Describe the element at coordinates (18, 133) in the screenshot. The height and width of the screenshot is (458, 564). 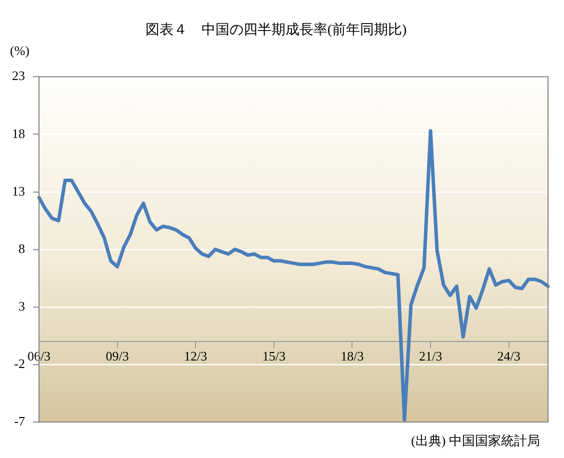
I see `y-tick-label: 18` at that location.